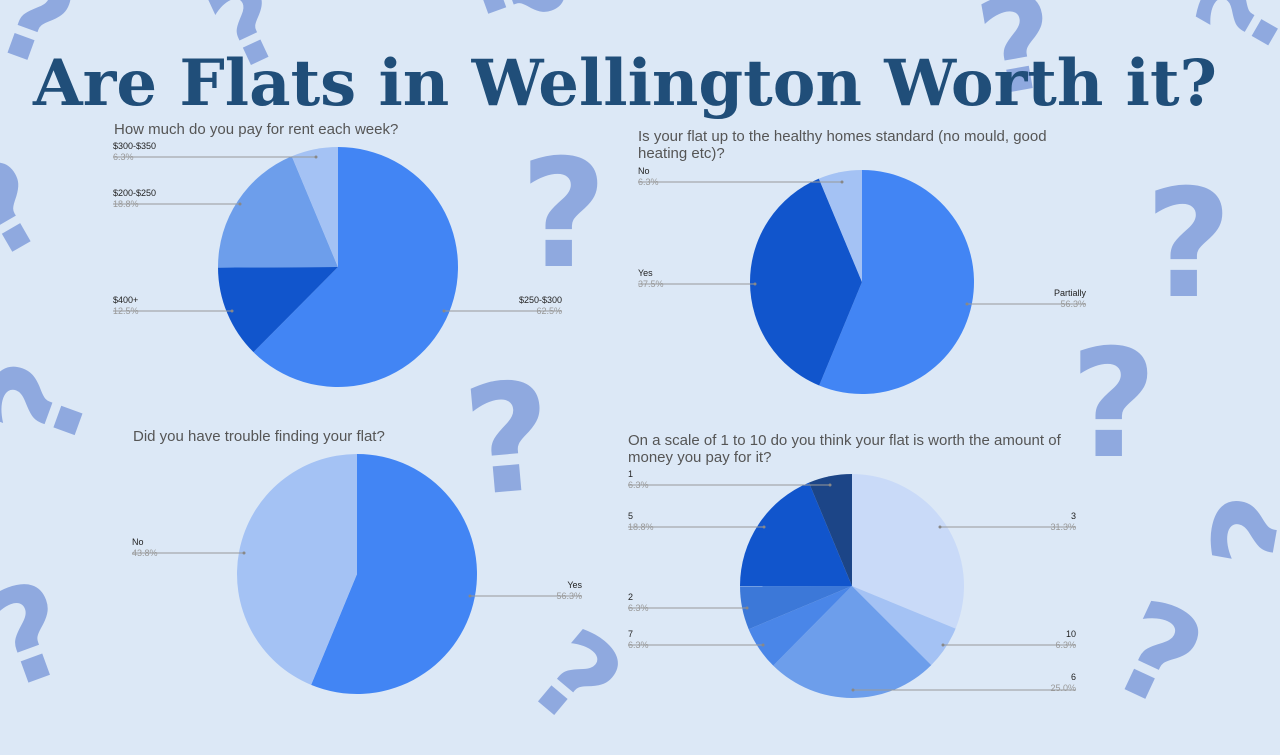 The image size is (1280, 755). I want to click on slice-label: 7, so click(630, 634).